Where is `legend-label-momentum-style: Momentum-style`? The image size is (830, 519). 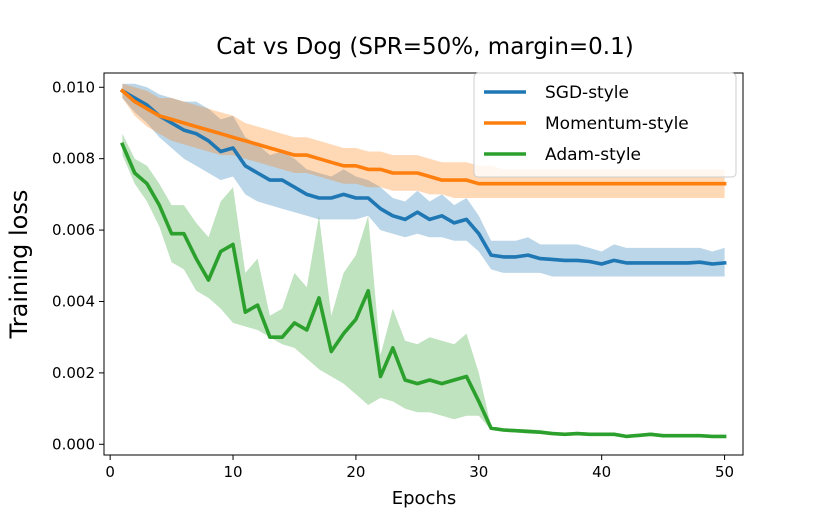 legend-label-momentum-style: Momentum-style is located at coordinates (617, 124).